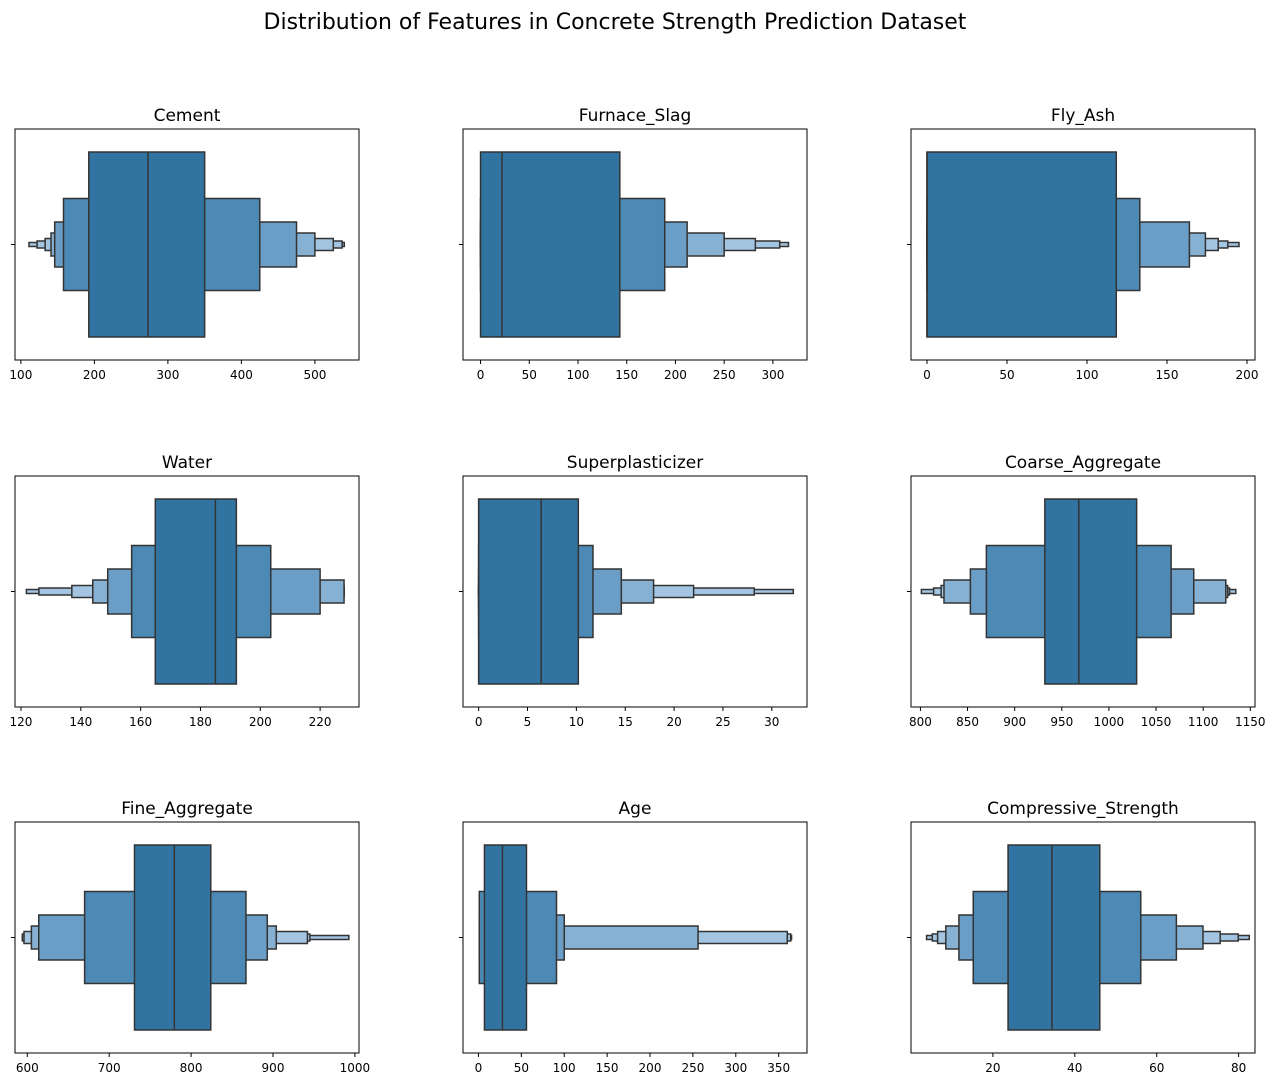  What do you see at coordinates (967, 722) in the screenshot?
I see `x-tick-label: 850` at bounding box center [967, 722].